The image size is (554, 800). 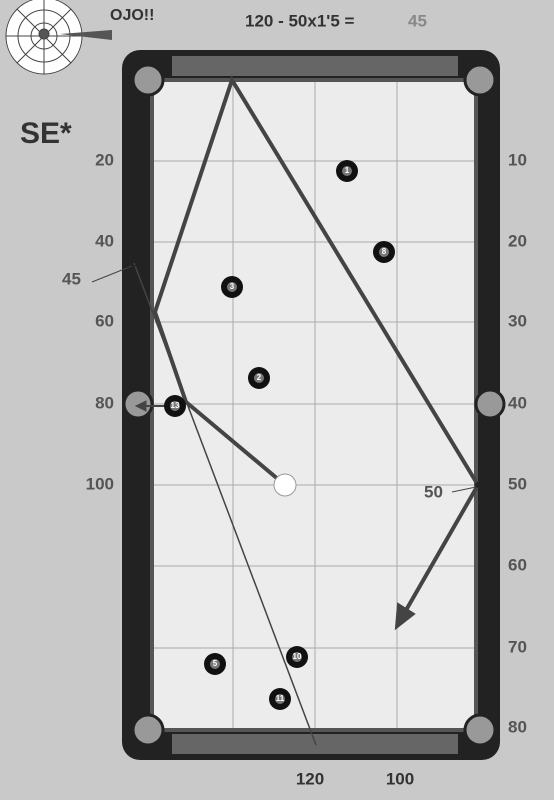 What do you see at coordinates (46, 133) in the screenshot?
I see `system-label: SE*` at bounding box center [46, 133].